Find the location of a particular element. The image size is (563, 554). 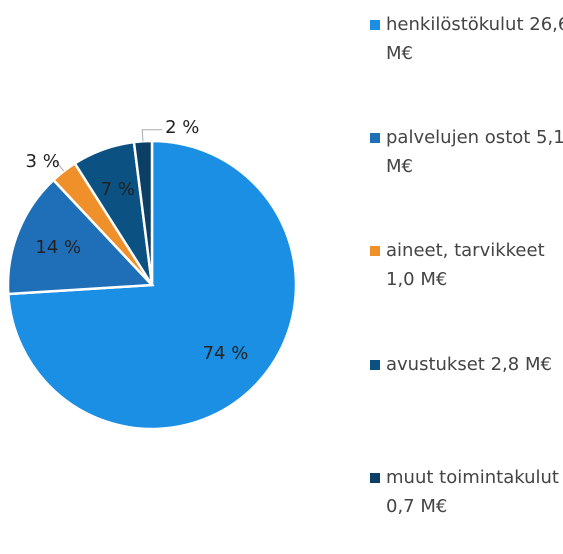

data-label: 14 % is located at coordinates (58, 247).